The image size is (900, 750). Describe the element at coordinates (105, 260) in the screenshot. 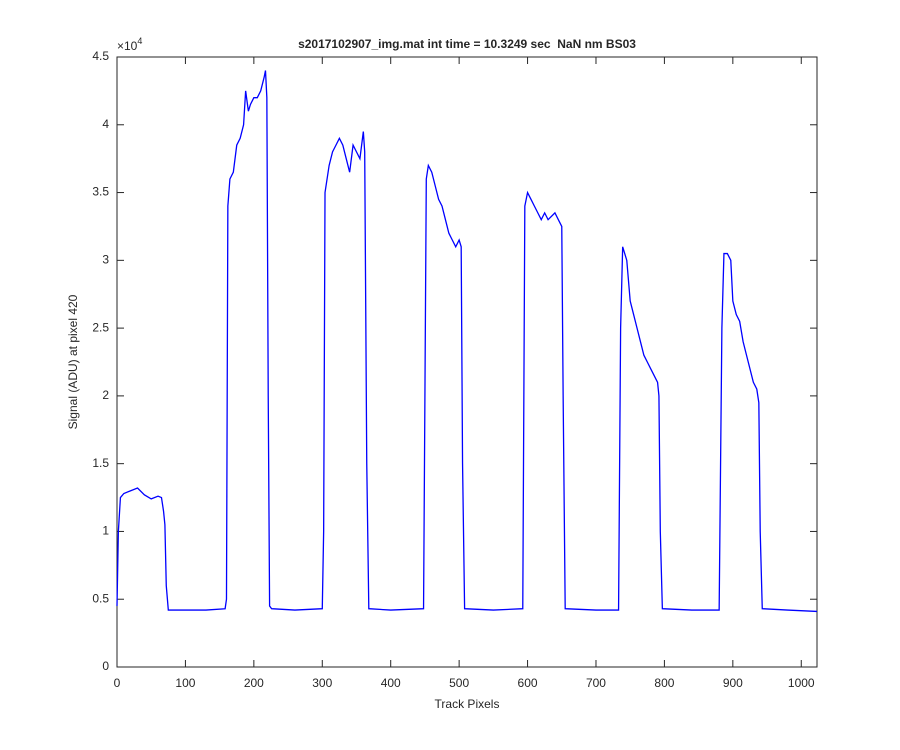

I see `y-tick-label: 3` at that location.